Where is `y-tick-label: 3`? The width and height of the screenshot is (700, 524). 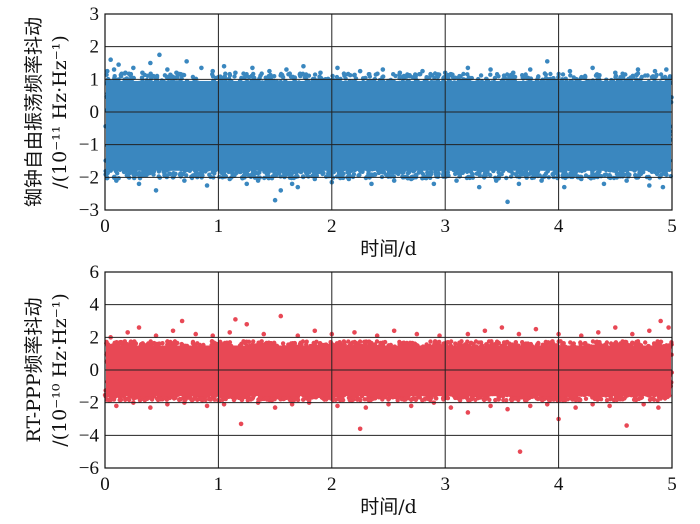
y-tick-label: 3 is located at coordinates (95, 14).